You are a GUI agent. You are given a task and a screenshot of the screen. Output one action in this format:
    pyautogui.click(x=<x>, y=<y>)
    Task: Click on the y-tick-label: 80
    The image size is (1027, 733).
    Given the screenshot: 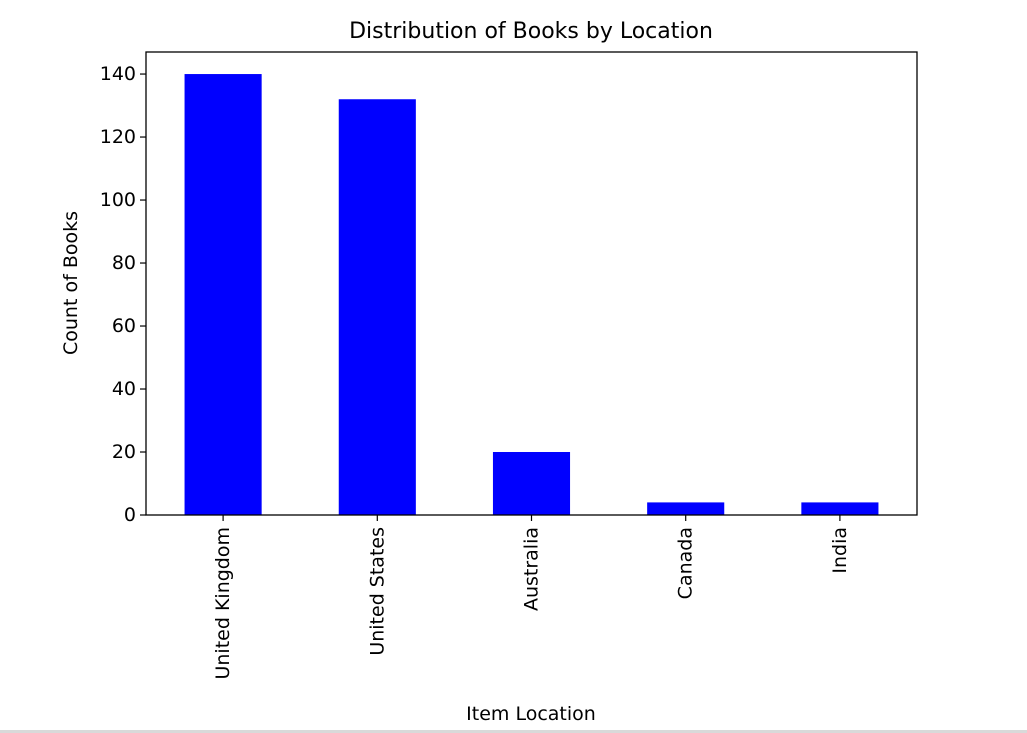 What is the action you would take?
    pyautogui.click(x=124, y=263)
    